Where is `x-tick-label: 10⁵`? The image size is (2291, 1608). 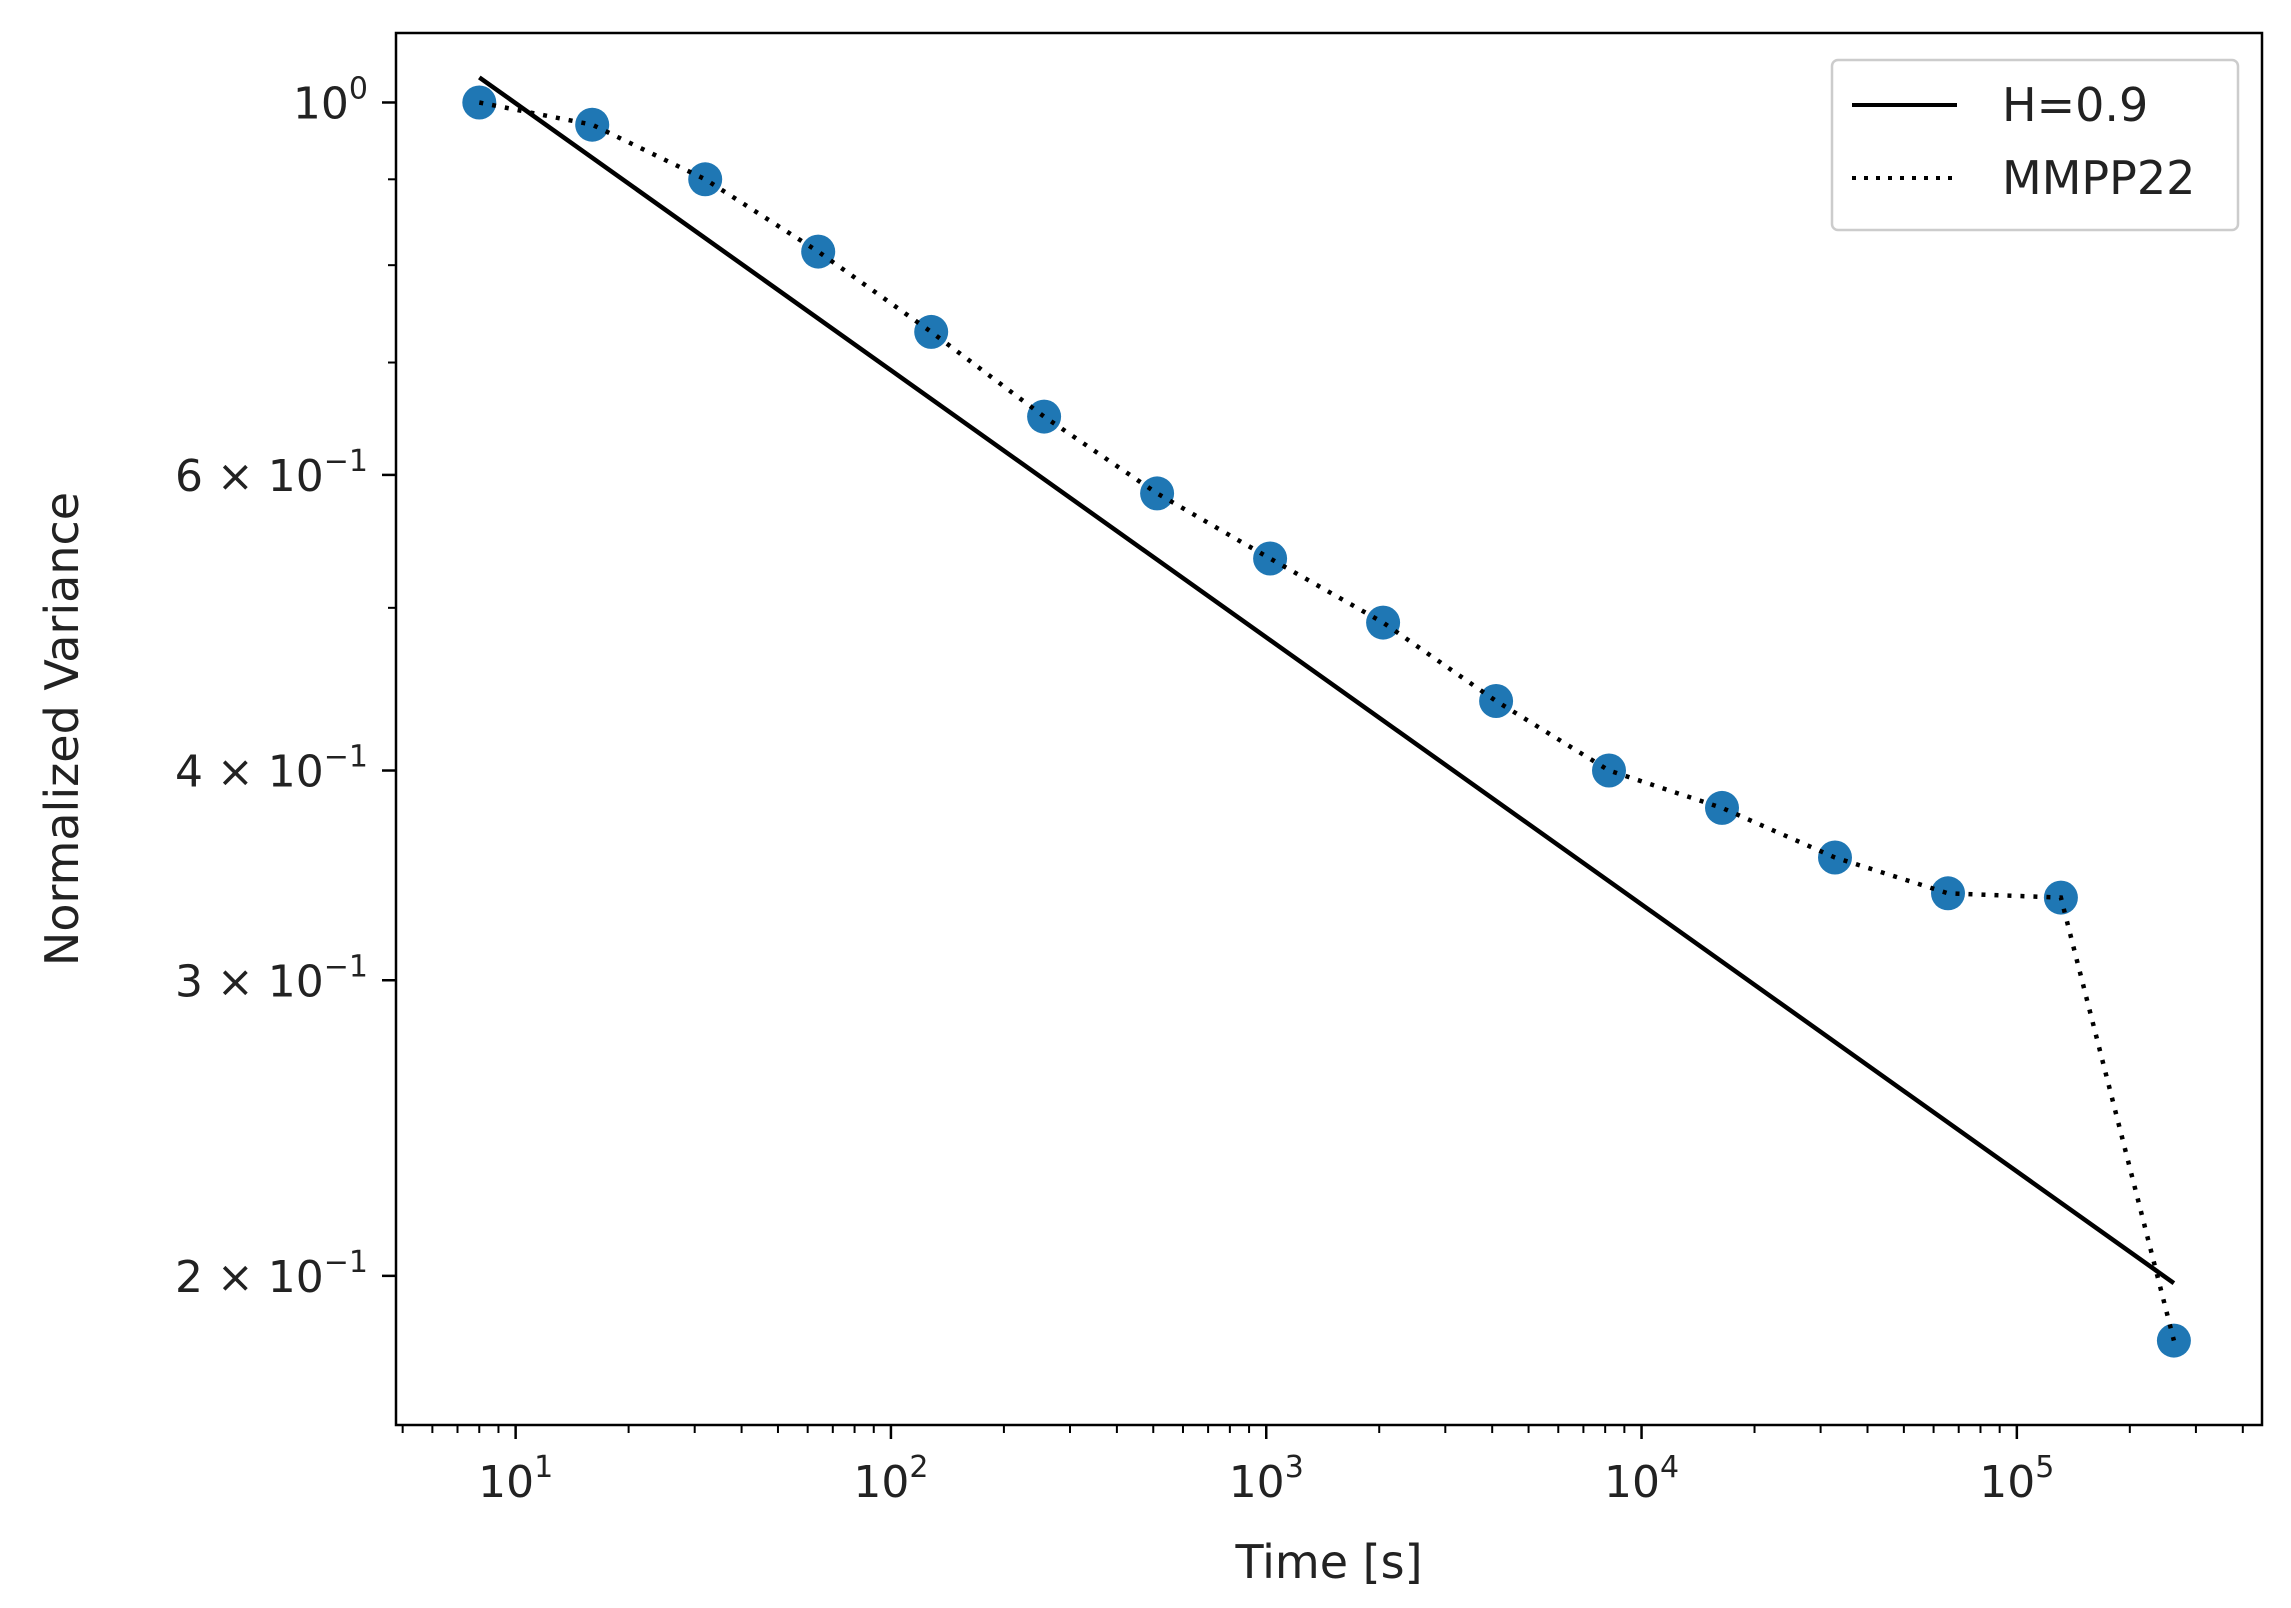 x-tick-label: 10⁵ is located at coordinates (2016, 1479).